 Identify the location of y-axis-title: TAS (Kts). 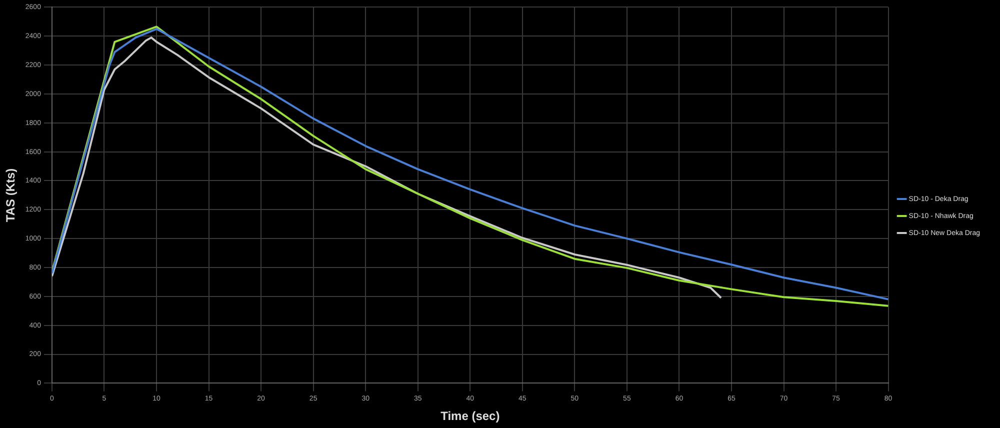
(11, 195).